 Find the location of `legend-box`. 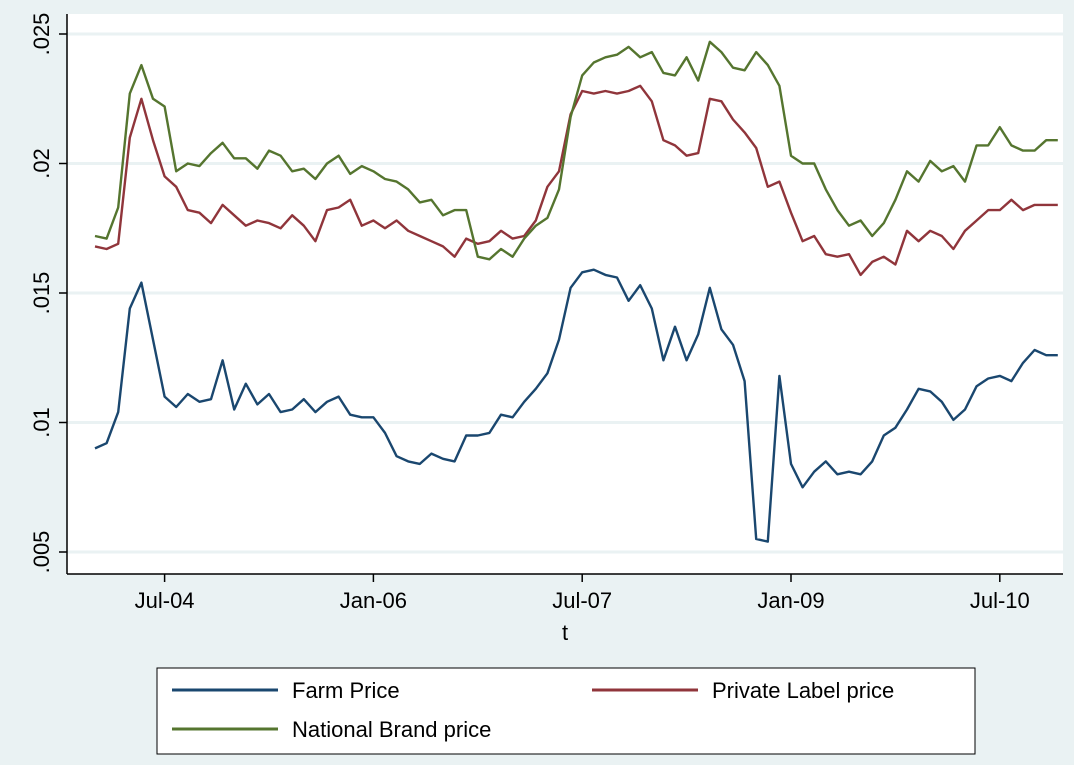

legend-box is located at coordinates (566, 711).